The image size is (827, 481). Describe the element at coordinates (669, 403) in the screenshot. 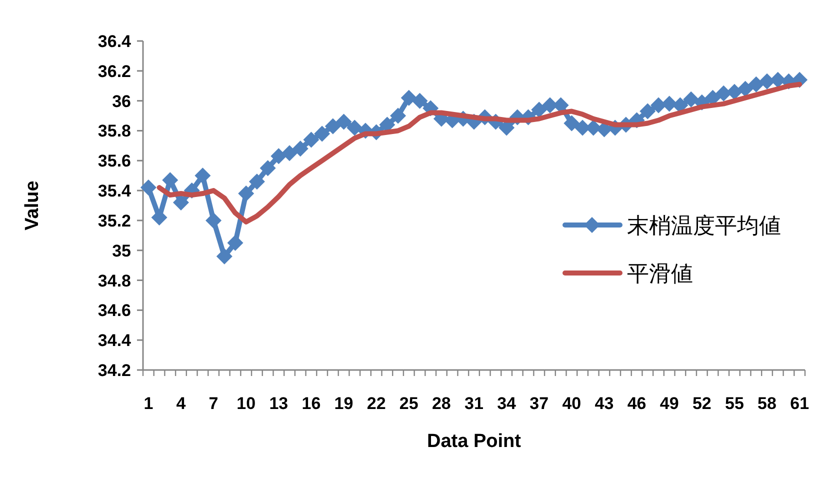

I see `x-tick-label: 49` at that location.